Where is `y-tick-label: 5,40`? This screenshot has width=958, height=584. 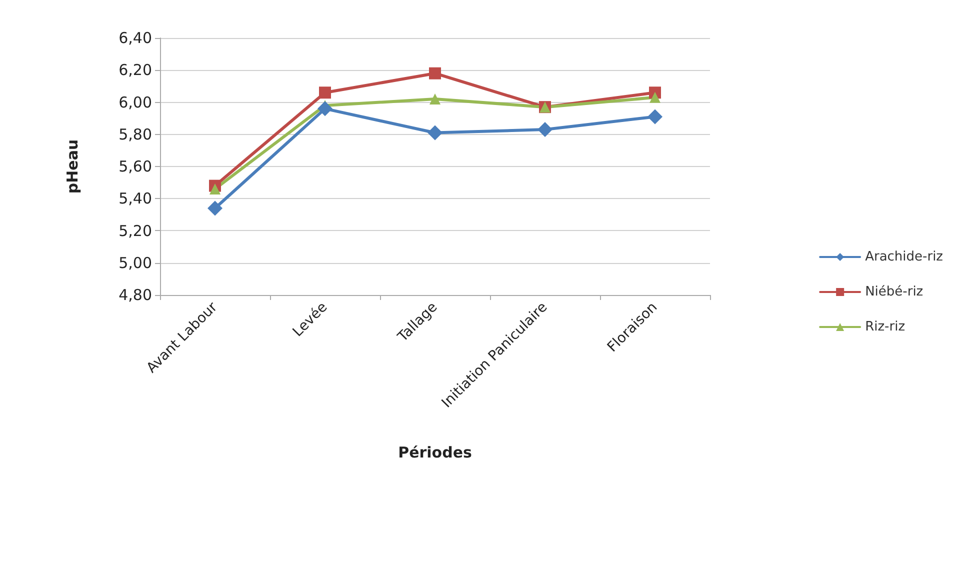 y-tick-label: 5,40 is located at coordinates (135, 199).